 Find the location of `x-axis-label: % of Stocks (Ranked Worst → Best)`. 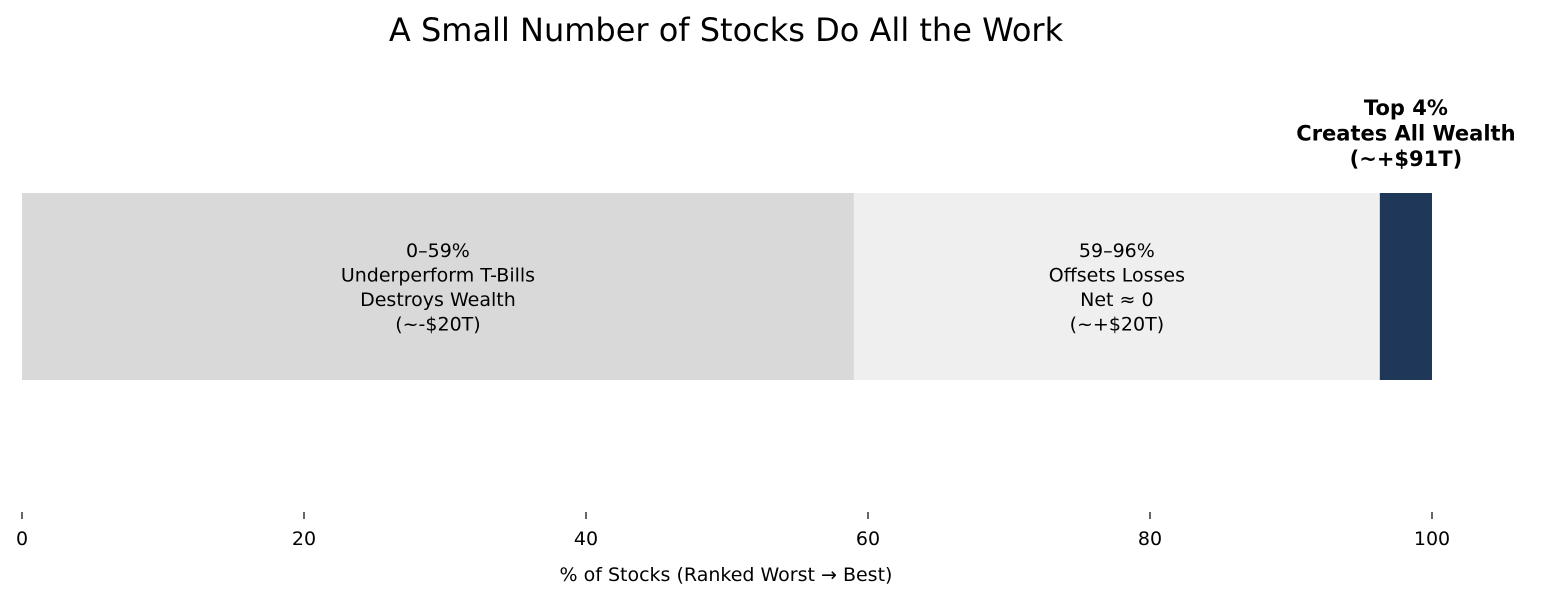

x-axis-label: % of Stocks (Ranked Worst → Best) is located at coordinates (726, 575).